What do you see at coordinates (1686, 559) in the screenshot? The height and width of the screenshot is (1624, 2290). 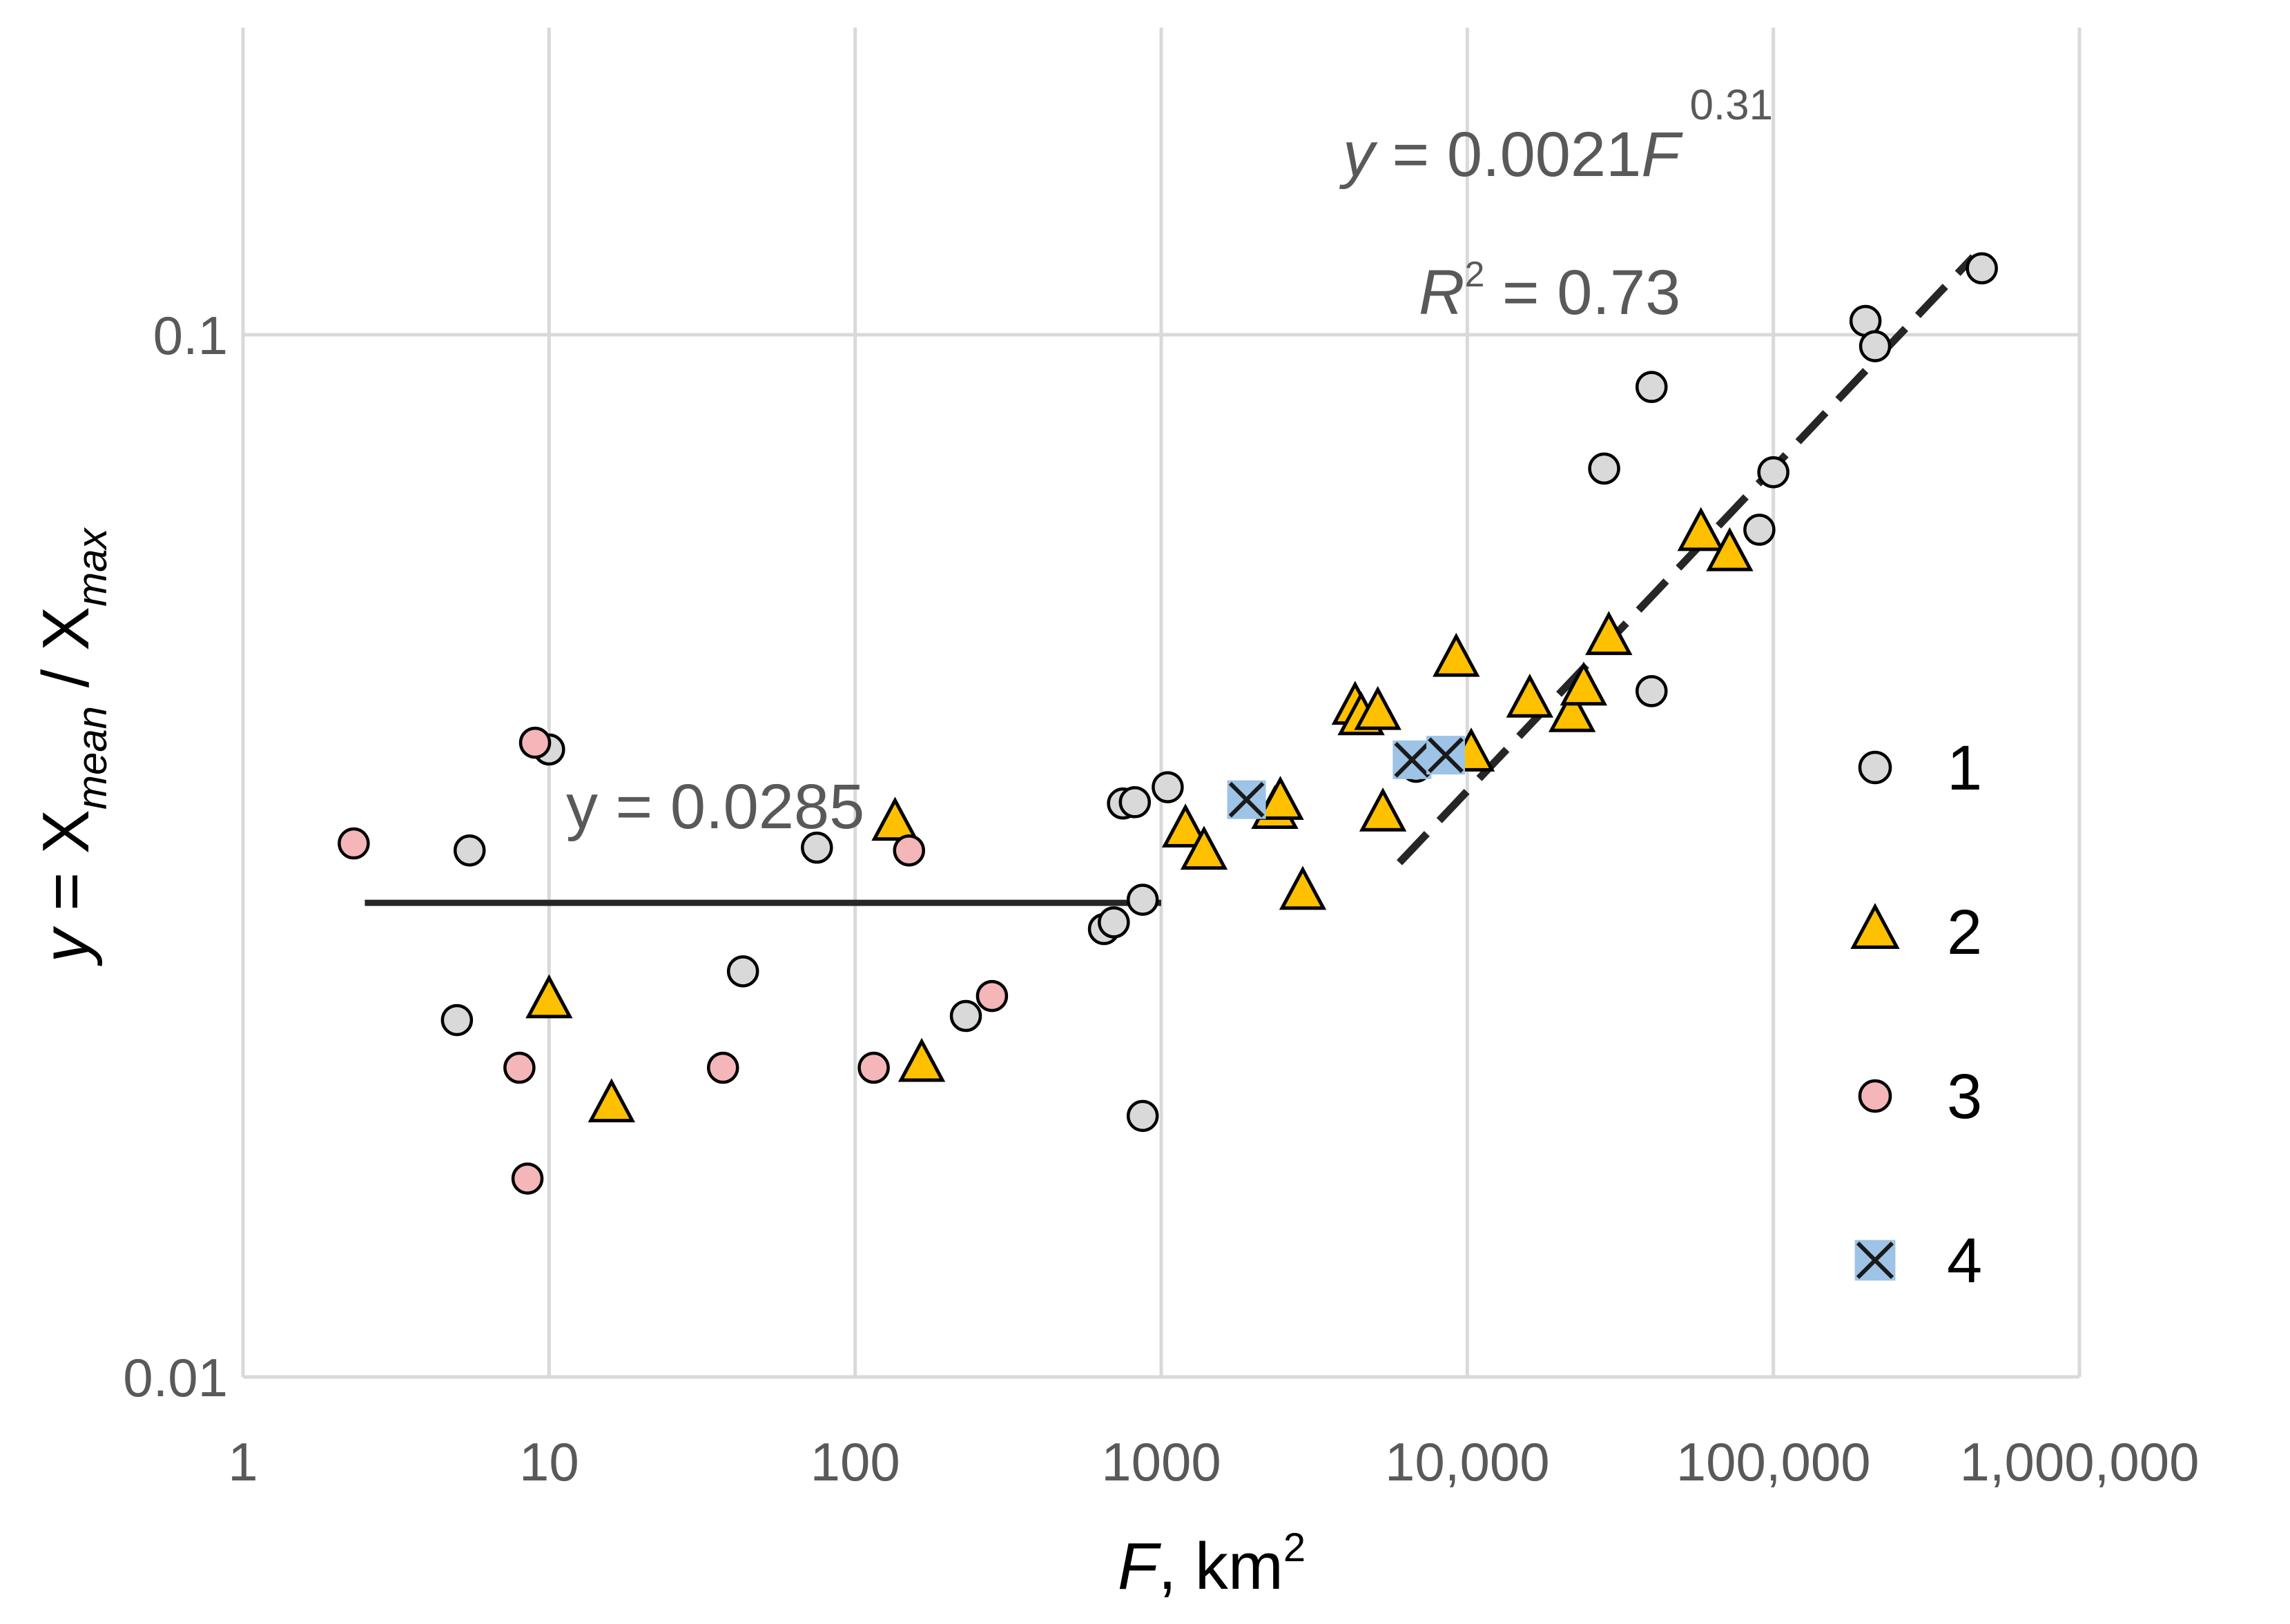 I see `power-fit-line` at bounding box center [1686, 559].